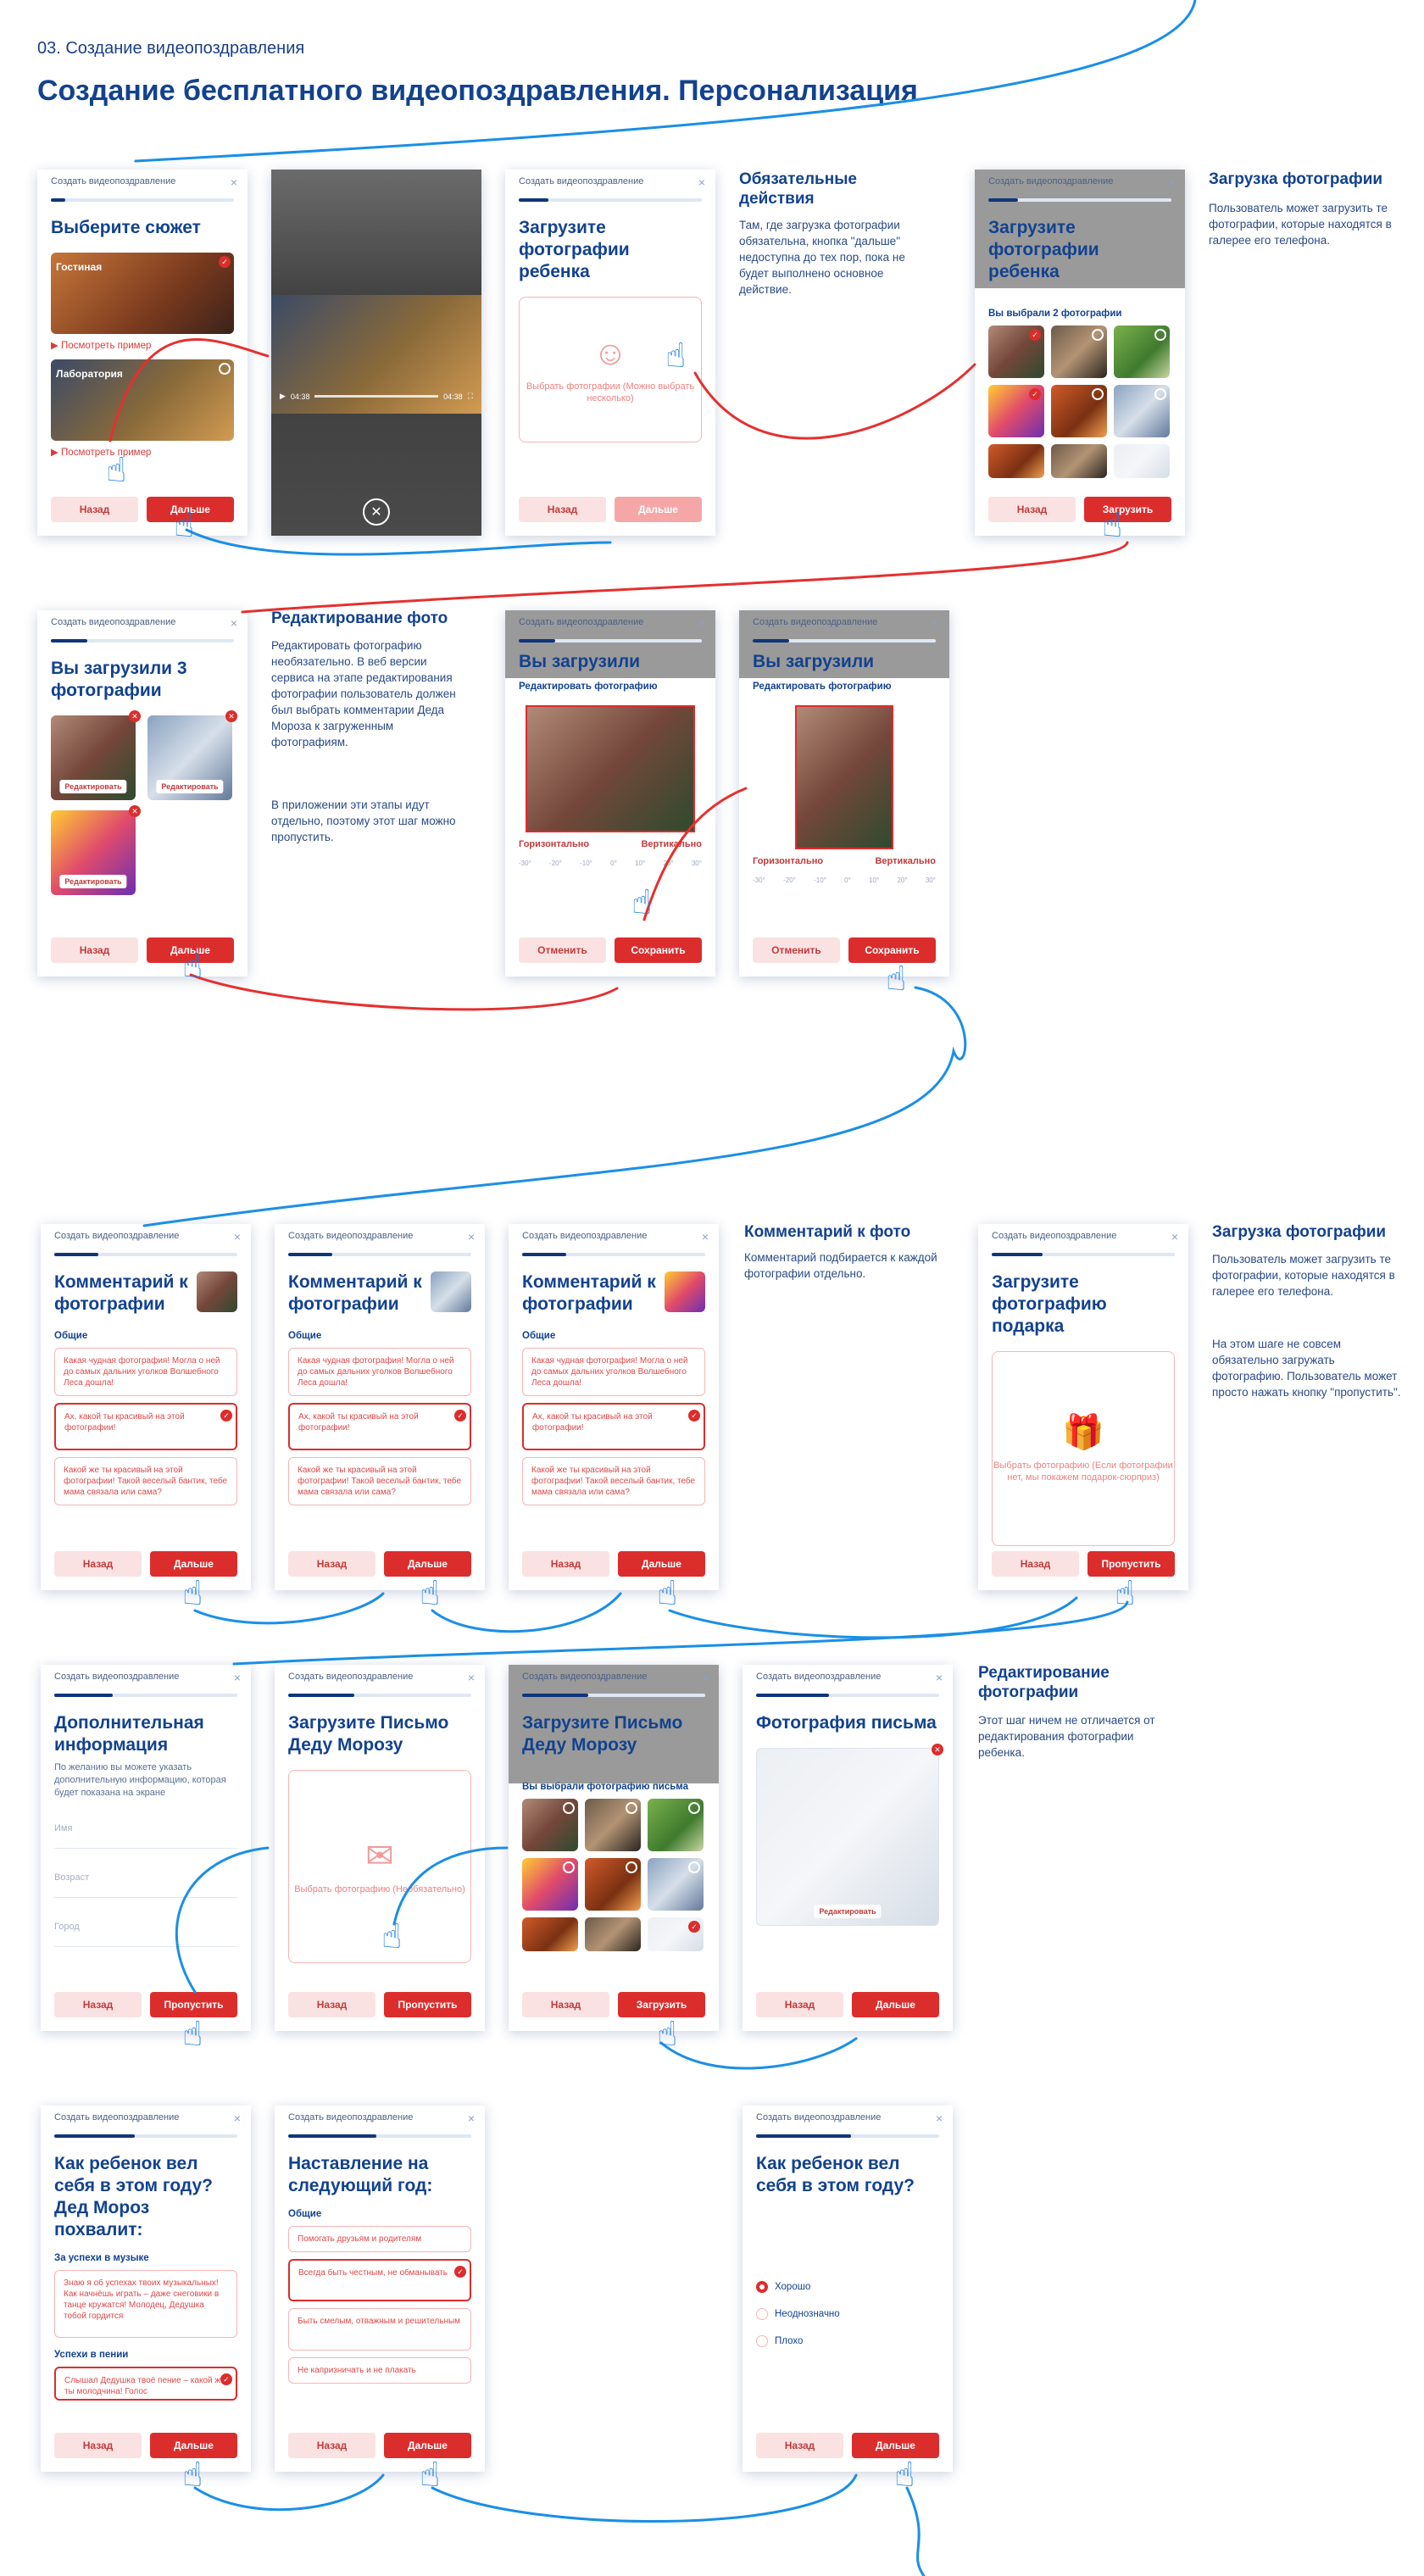 The width and height of the screenshot is (1424, 2576). I want to click on close-video-icon: ✕, so click(376, 512).